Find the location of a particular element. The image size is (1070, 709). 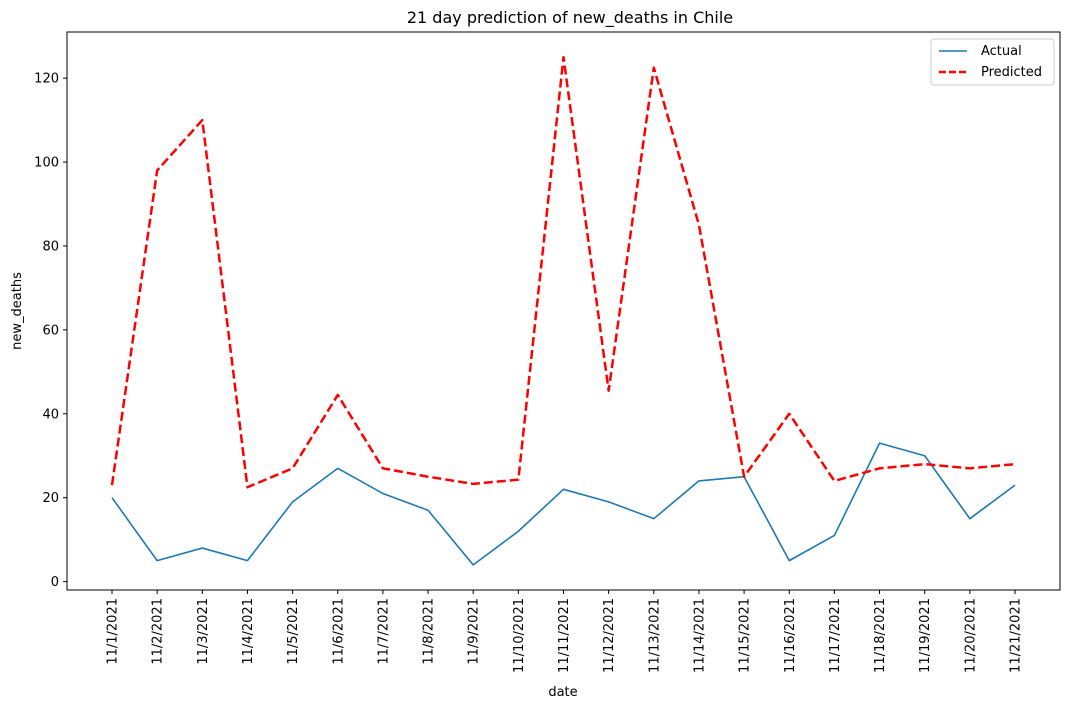

x-tick-label: 11/11/2021 is located at coordinates (564, 635).